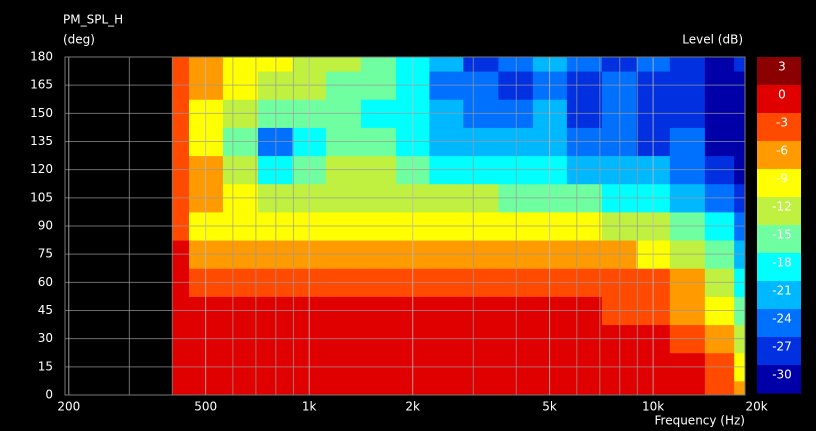  Describe the element at coordinates (45, 338) in the screenshot. I see `y-tick-label: 30` at that location.